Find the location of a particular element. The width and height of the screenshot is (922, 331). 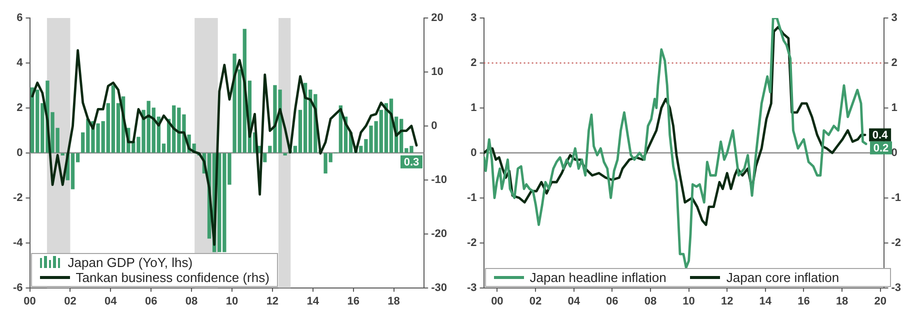

y2-tick-label: 2 is located at coordinates (894, 63).